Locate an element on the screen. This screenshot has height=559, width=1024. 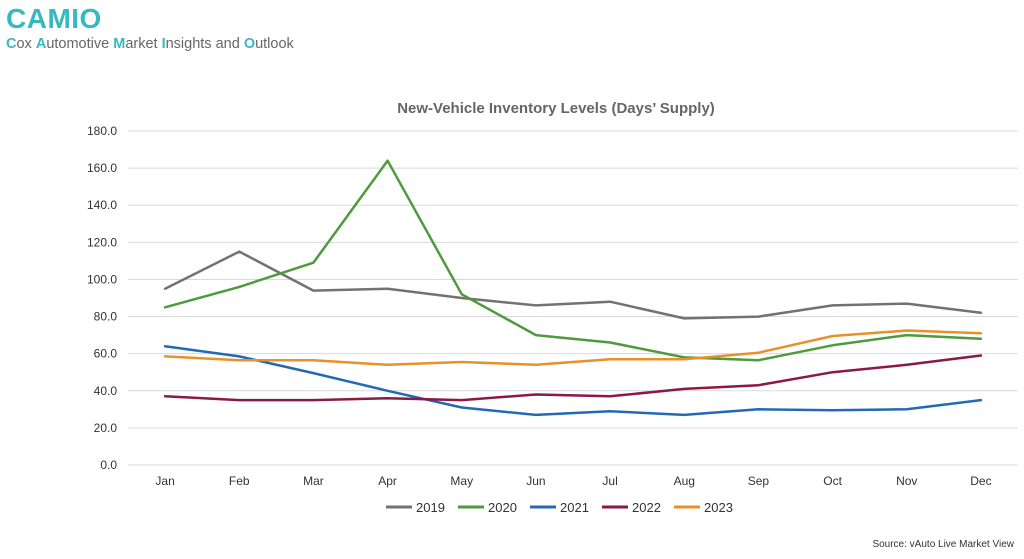
y-tick-label: 80.0 is located at coordinates (106, 317).